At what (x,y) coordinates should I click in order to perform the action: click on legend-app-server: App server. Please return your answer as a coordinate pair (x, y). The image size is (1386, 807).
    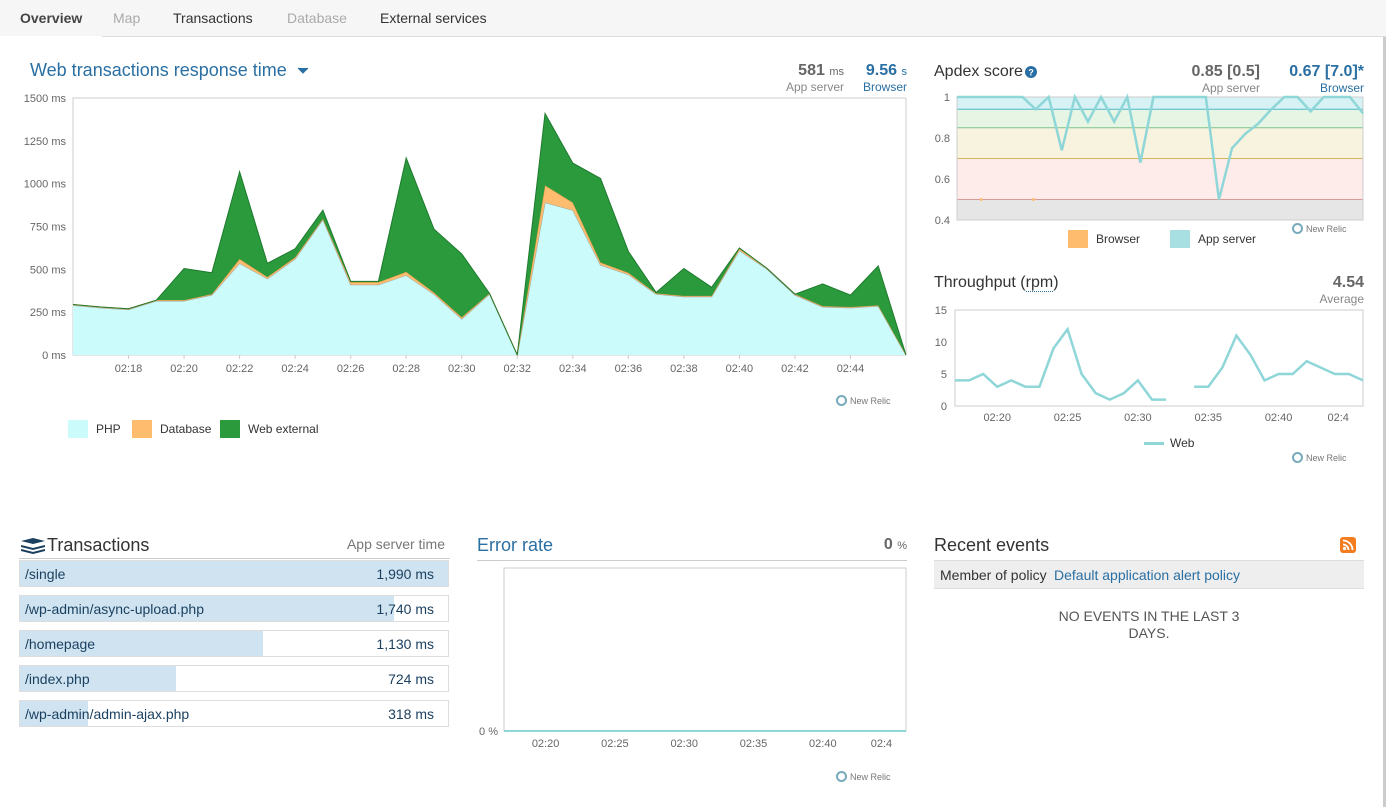
    Looking at the image, I should click on (1213, 239).